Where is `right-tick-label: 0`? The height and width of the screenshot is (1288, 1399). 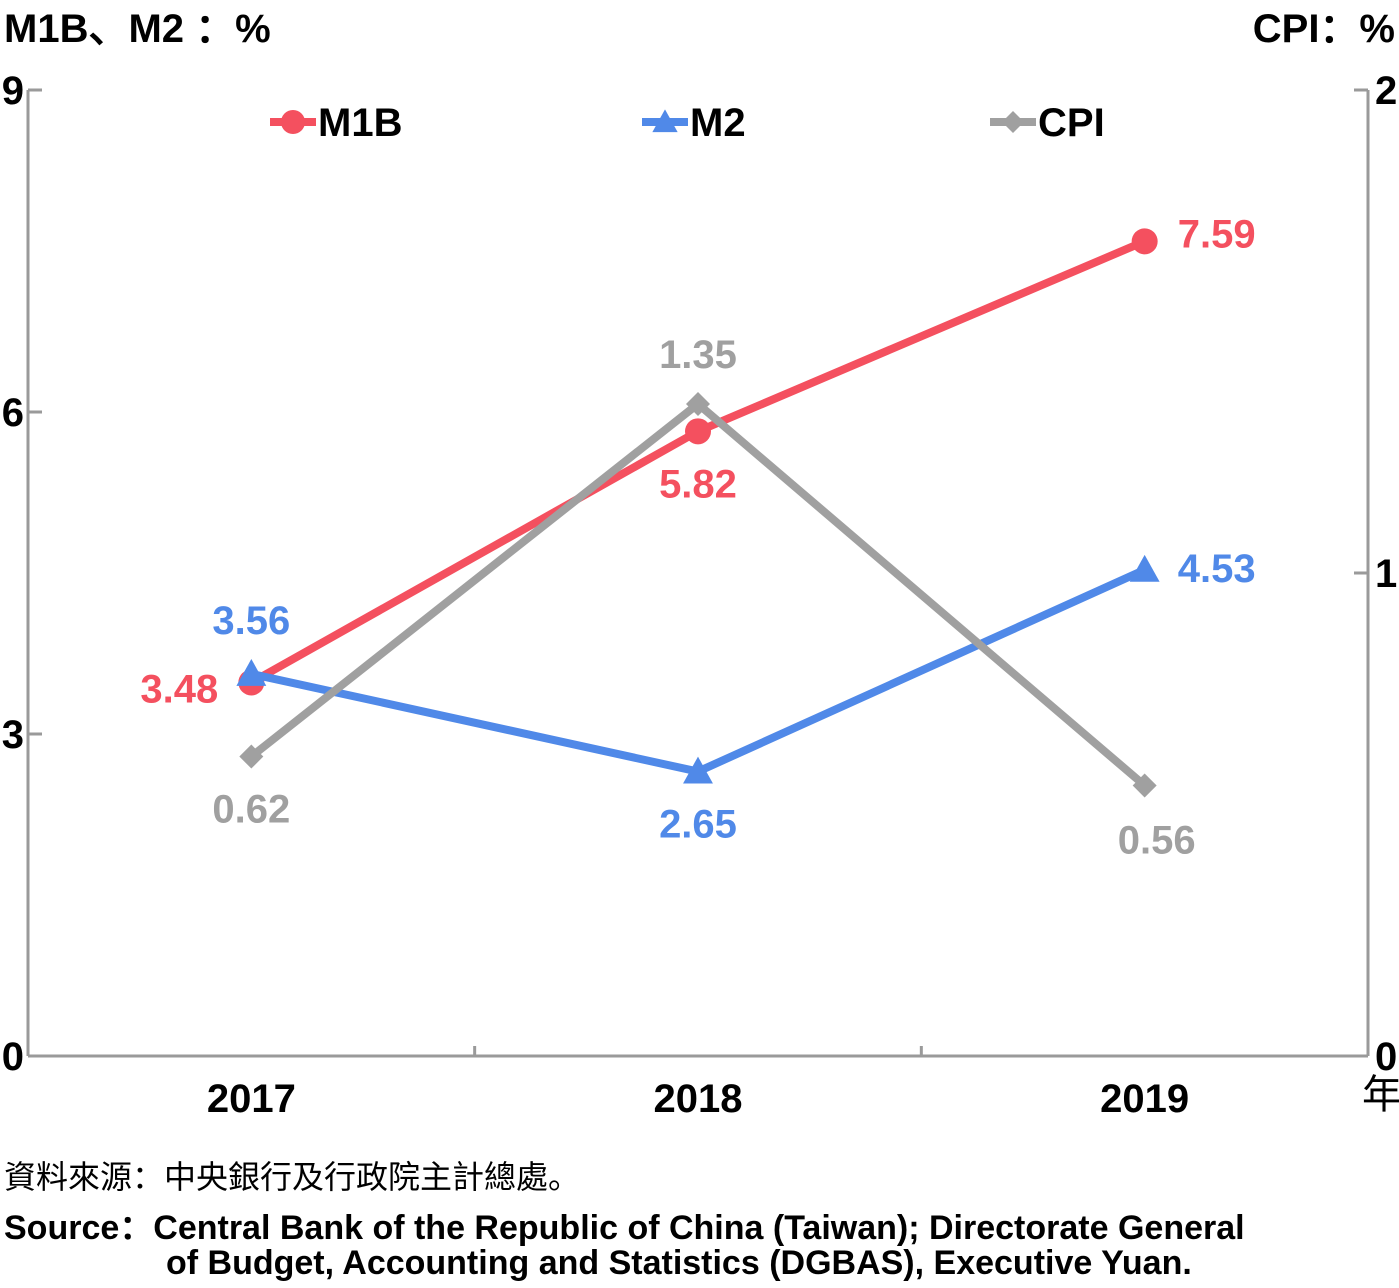 right-tick-label: 0 is located at coordinates (1386, 1057).